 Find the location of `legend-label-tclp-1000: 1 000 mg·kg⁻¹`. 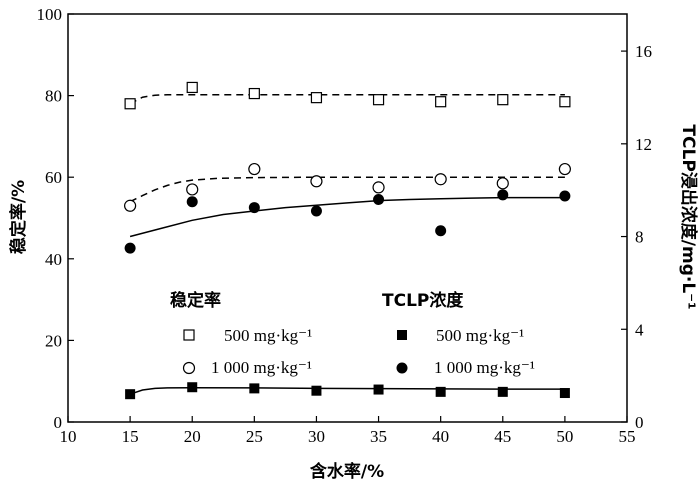

legend-label-tclp-1000: 1 000 mg·kg⁻¹ is located at coordinates (484, 367).